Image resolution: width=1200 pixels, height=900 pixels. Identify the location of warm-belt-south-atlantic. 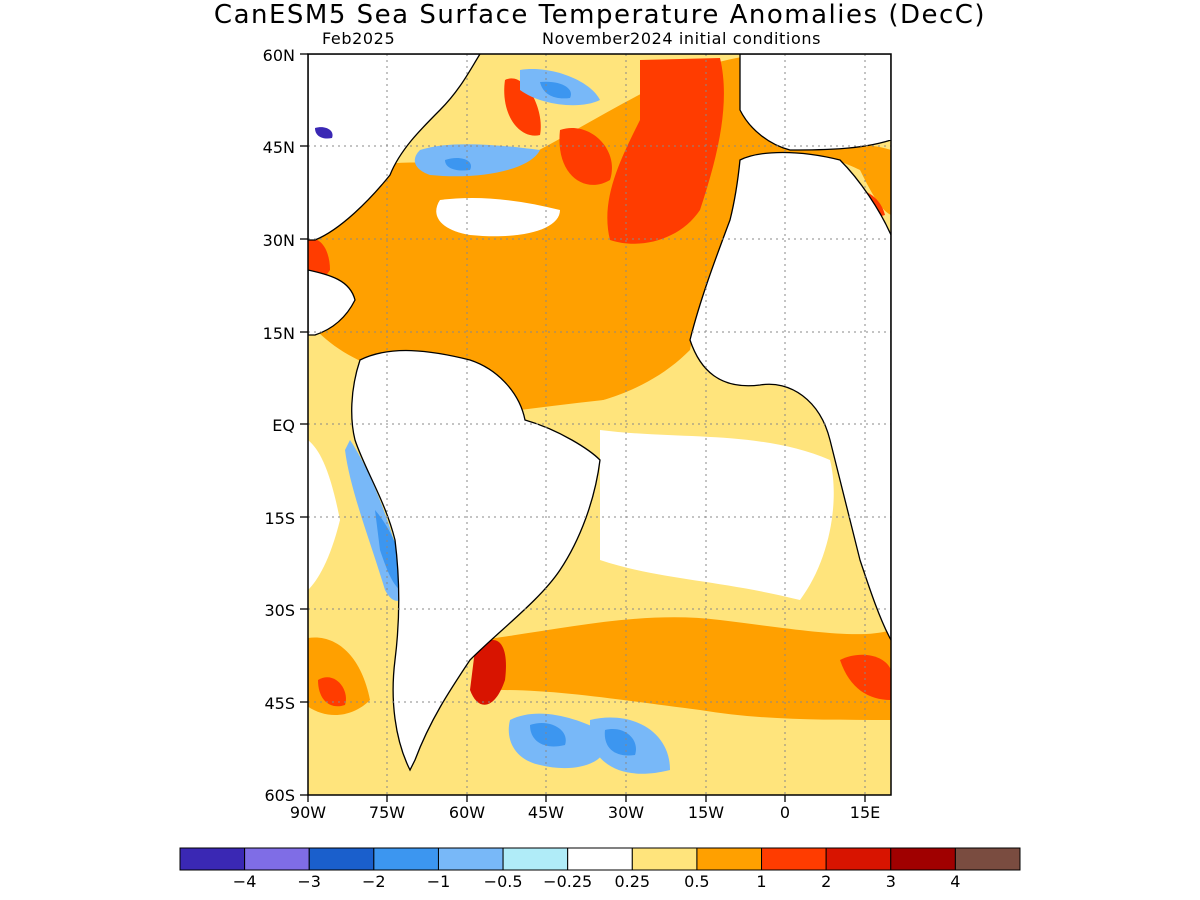
(685, 668).